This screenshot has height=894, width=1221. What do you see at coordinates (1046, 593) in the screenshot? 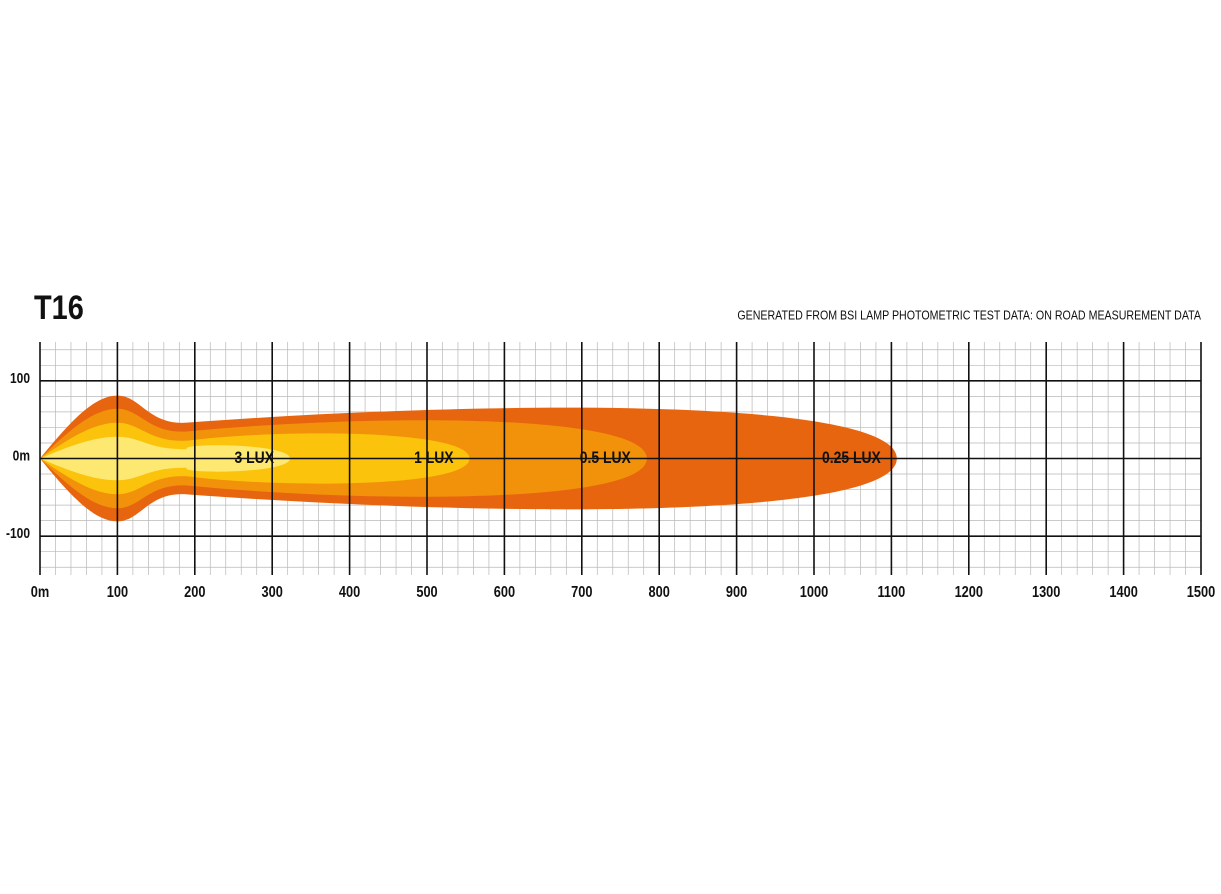
I see `x-tick-label: 1300` at bounding box center [1046, 593].